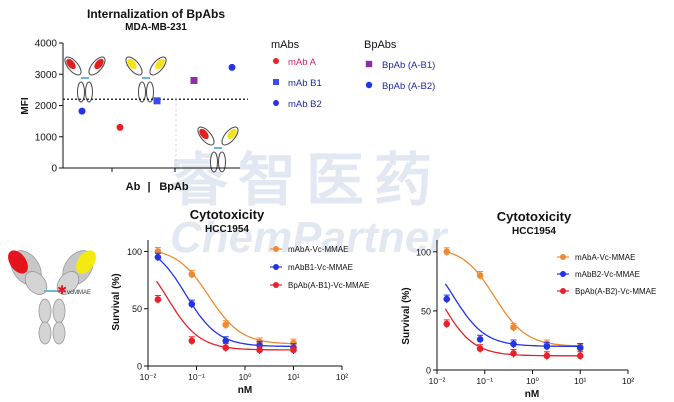 Image resolution: width=674 pixels, height=402 pixels. Describe the element at coordinates (79, 293) in the screenshot. I see `adc-label: vcMMAE` at that location.